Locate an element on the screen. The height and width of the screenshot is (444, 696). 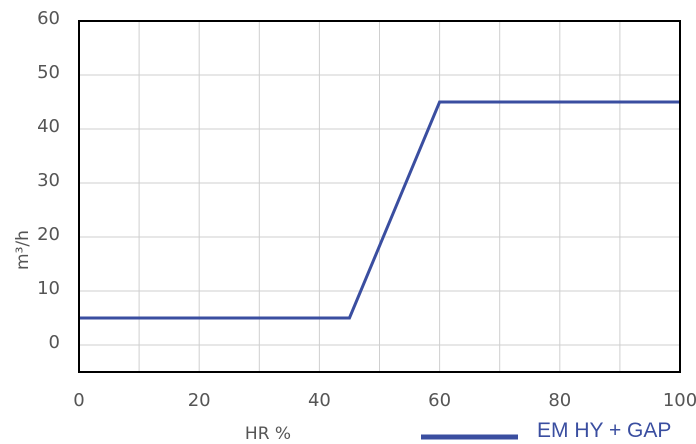
y-tick-label: 20 is located at coordinates (48, 234).